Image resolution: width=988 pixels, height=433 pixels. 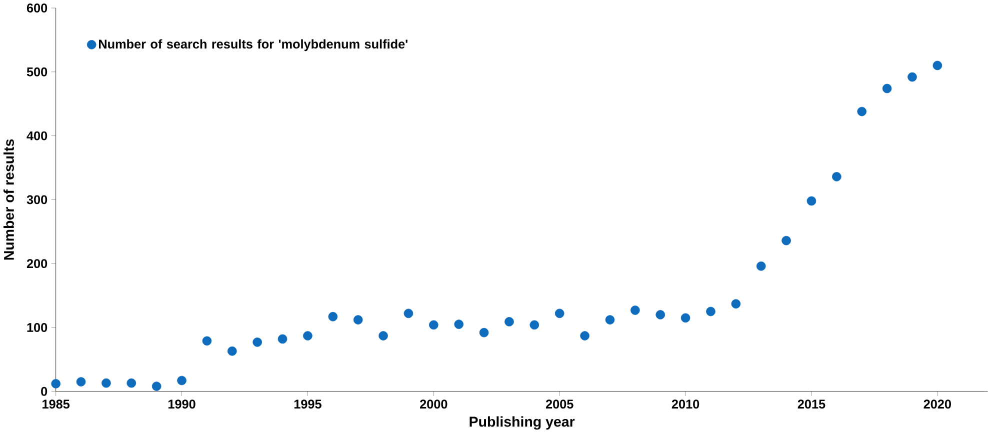 I want to click on x-tick-label: 2015, so click(x=812, y=404).